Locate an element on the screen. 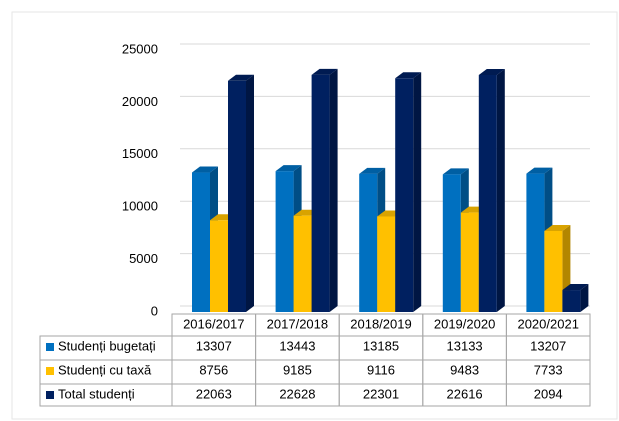 The image size is (619, 421). table-value: 13133 is located at coordinates (465, 345).